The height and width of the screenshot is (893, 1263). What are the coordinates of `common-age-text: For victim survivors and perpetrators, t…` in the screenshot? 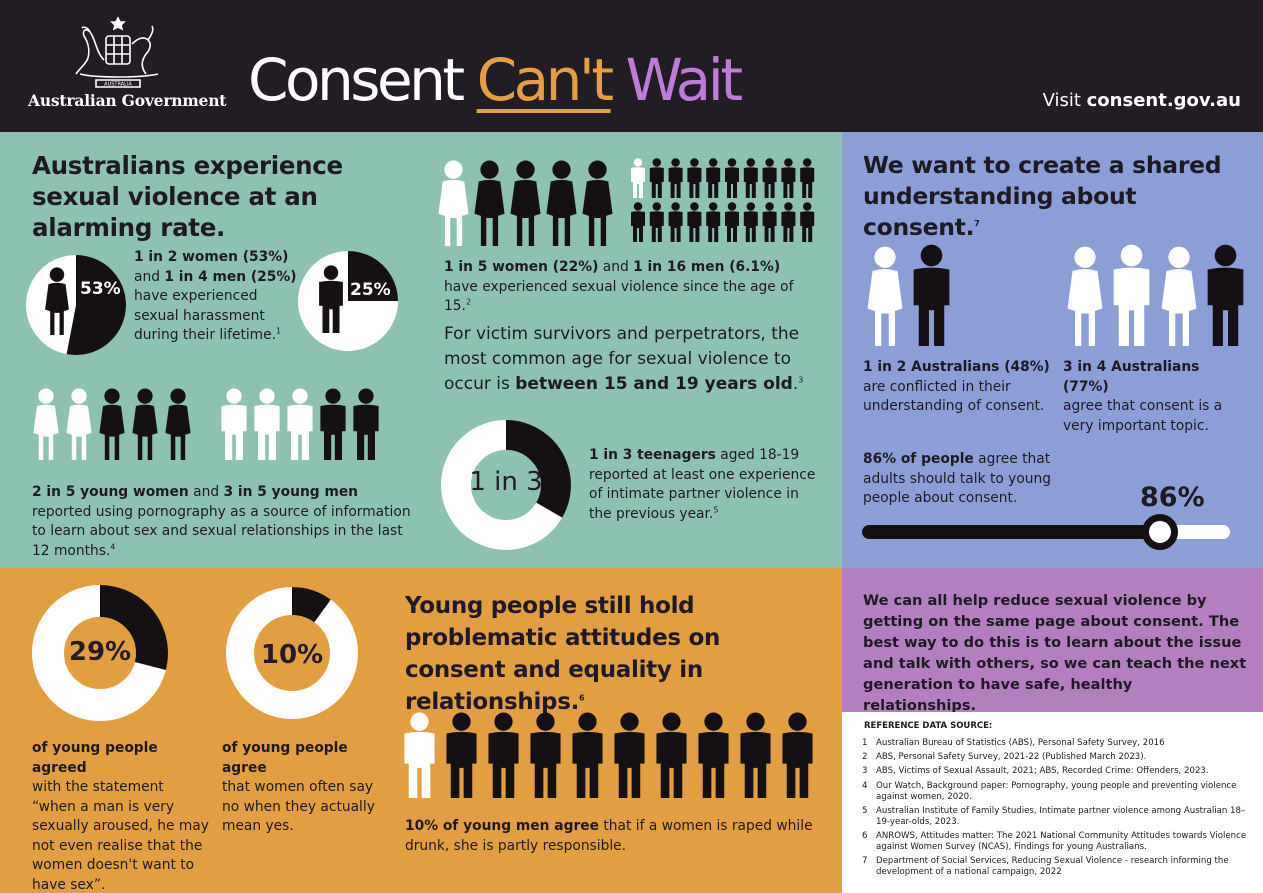 It's located at (624, 359).